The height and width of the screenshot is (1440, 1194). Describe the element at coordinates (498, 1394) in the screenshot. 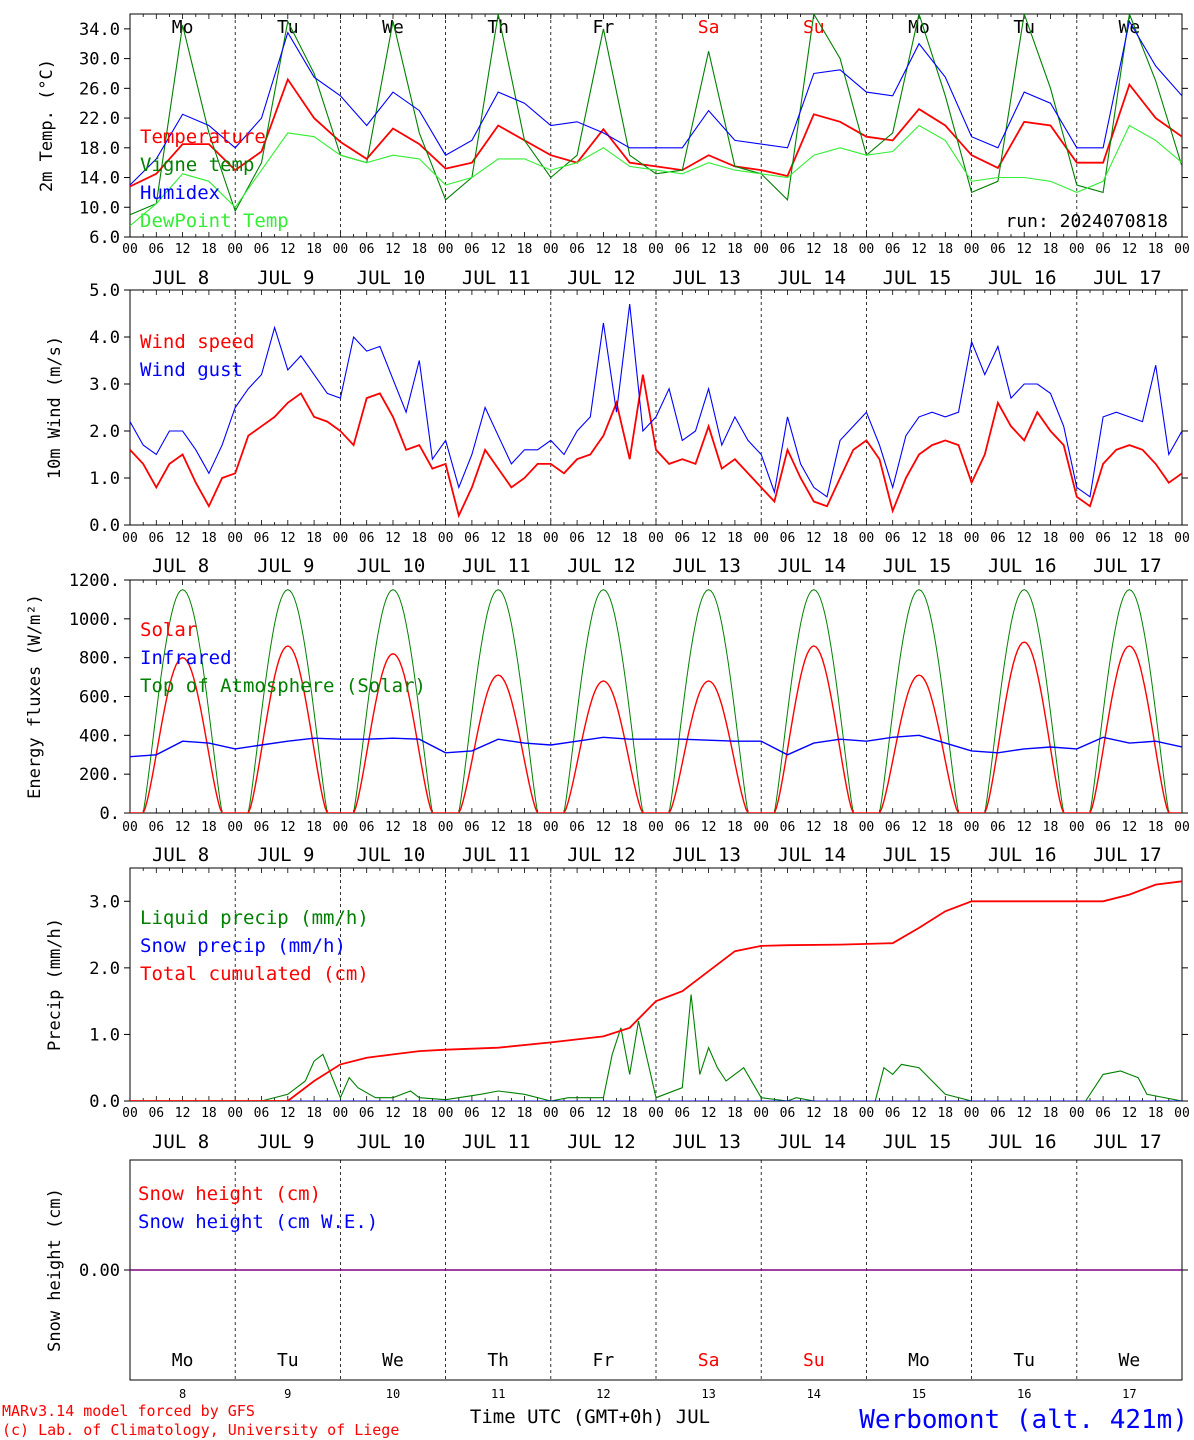

I see `day-number: 11` at that location.